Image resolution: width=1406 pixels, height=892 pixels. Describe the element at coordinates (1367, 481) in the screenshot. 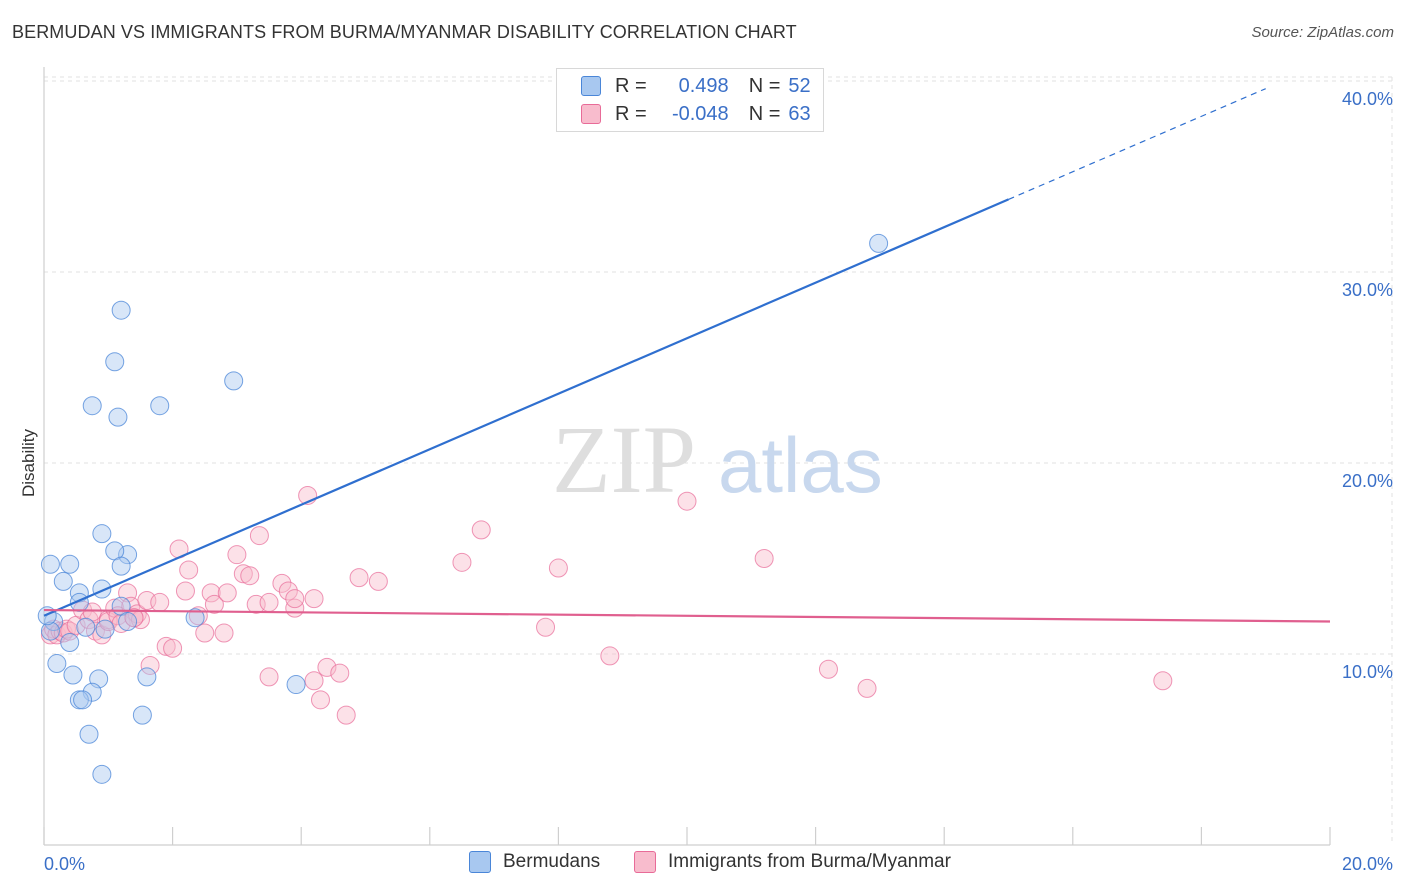

I see `y-tick-label: 20.0%` at that location.